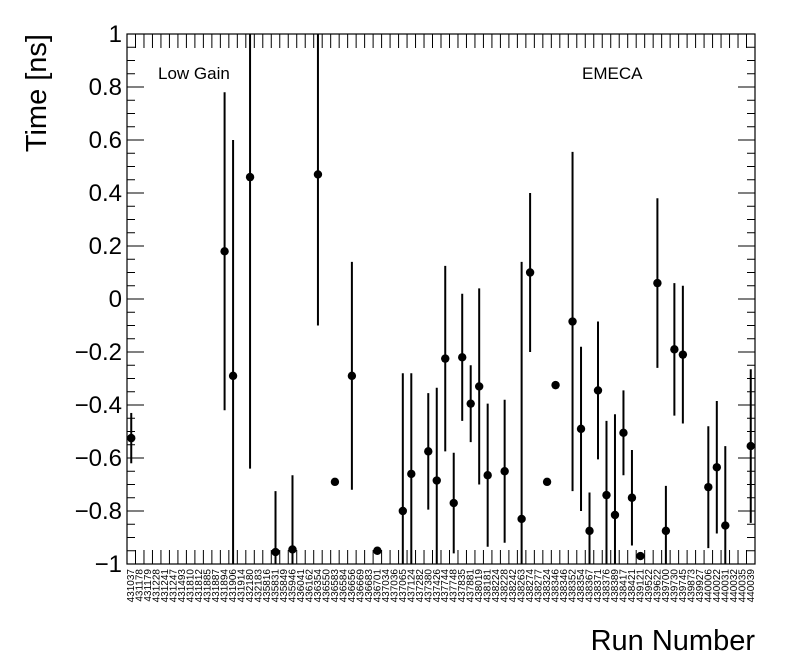  What do you see at coordinates (98, 458) in the screenshot?
I see `y-tick-label: −0.6` at bounding box center [98, 458].